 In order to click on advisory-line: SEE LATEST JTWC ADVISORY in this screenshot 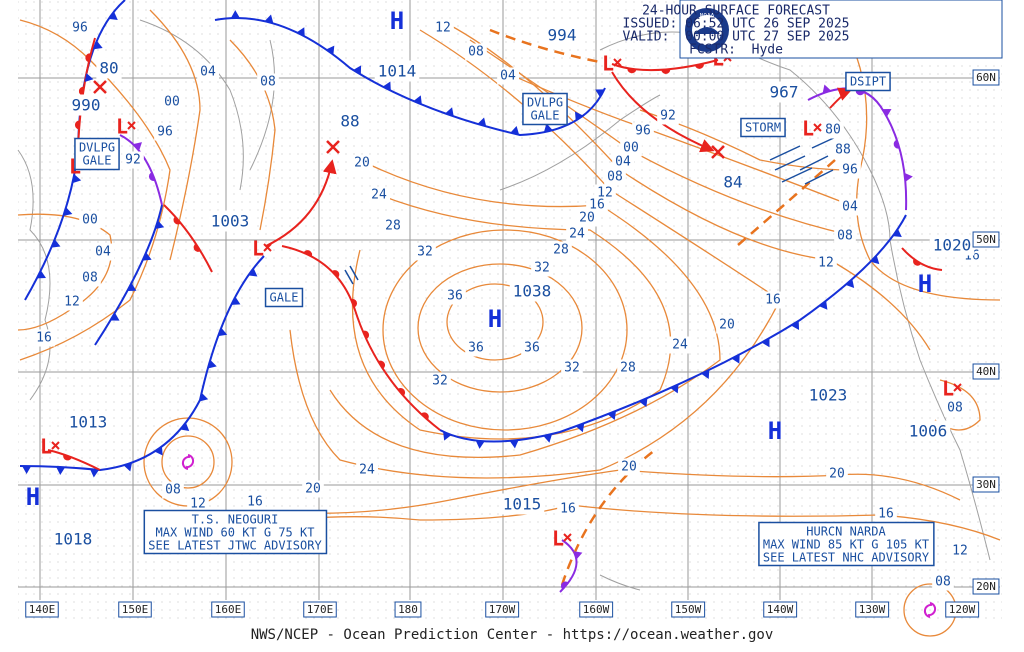, I will do `click(235, 546)`.